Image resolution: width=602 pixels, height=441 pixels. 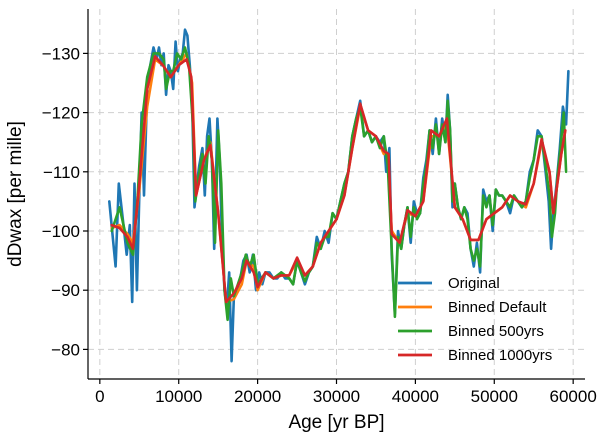 I want to click on x-tick-label: 10000, so click(x=178, y=396).